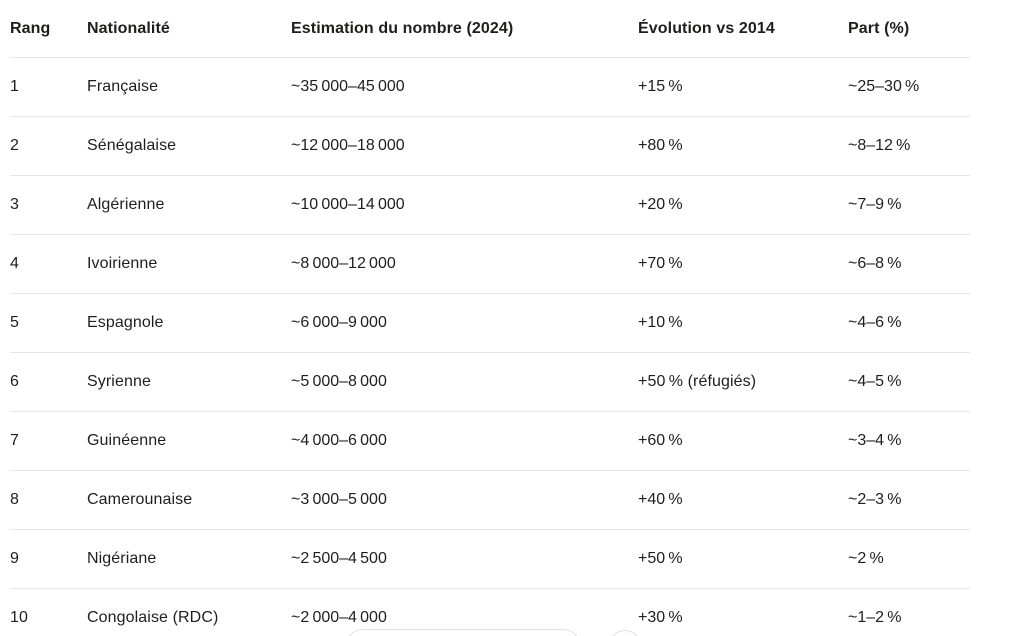 The height and width of the screenshot is (636, 1010). I want to click on cell-evolution: +50 % (réfugiés), so click(743, 382).